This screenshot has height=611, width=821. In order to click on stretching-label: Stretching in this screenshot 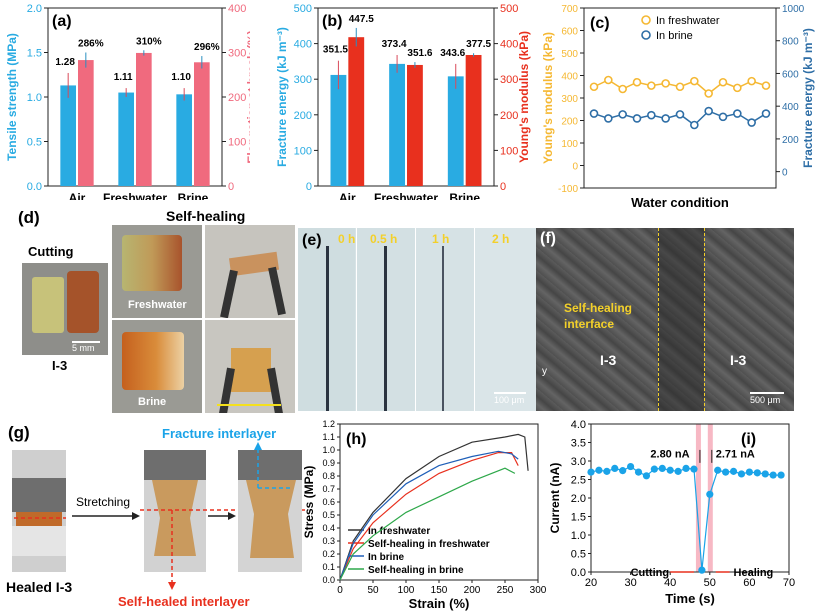, I will do `click(103, 502)`.